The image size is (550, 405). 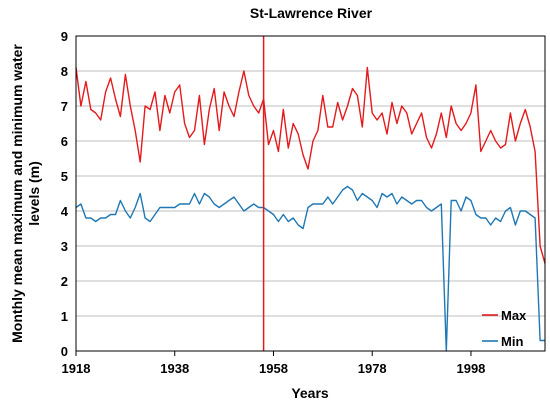 What do you see at coordinates (514, 315) in the screenshot?
I see `legend-label-max: Max` at bounding box center [514, 315].